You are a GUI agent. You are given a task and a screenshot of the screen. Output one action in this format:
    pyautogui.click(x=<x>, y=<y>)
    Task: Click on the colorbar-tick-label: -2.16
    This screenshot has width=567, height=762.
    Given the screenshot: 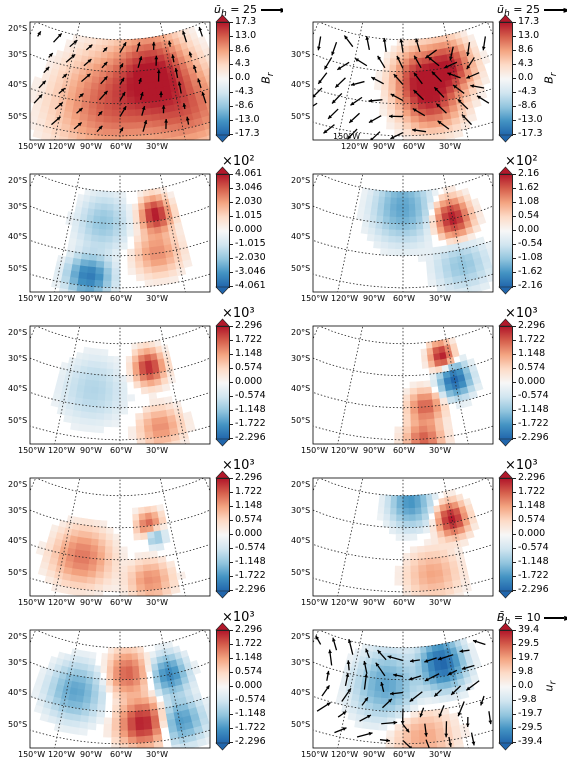 What is the action you would take?
    pyautogui.click(x=530, y=285)
    